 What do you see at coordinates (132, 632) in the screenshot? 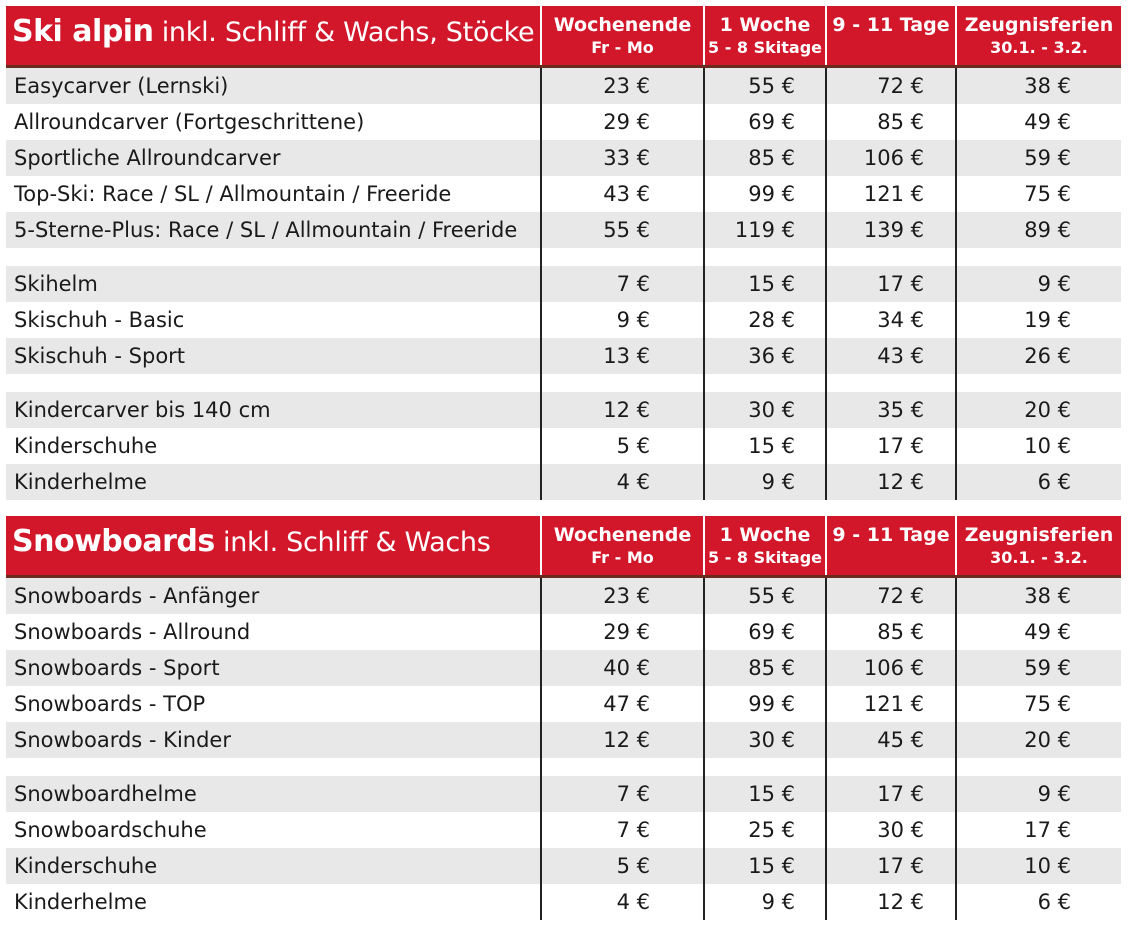
I see `item-label: Snowboards - Allround` at bounding box center [132, 632].